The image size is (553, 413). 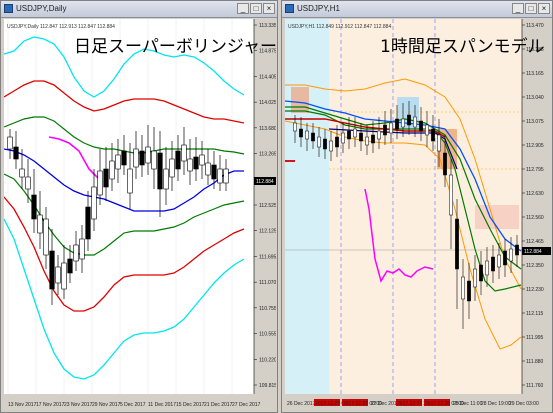 What do you see at coordinates (301, 404) in the screenshot?
I see `date-tick-label: 26 Dec 2017` at bounding box center [301, 404].